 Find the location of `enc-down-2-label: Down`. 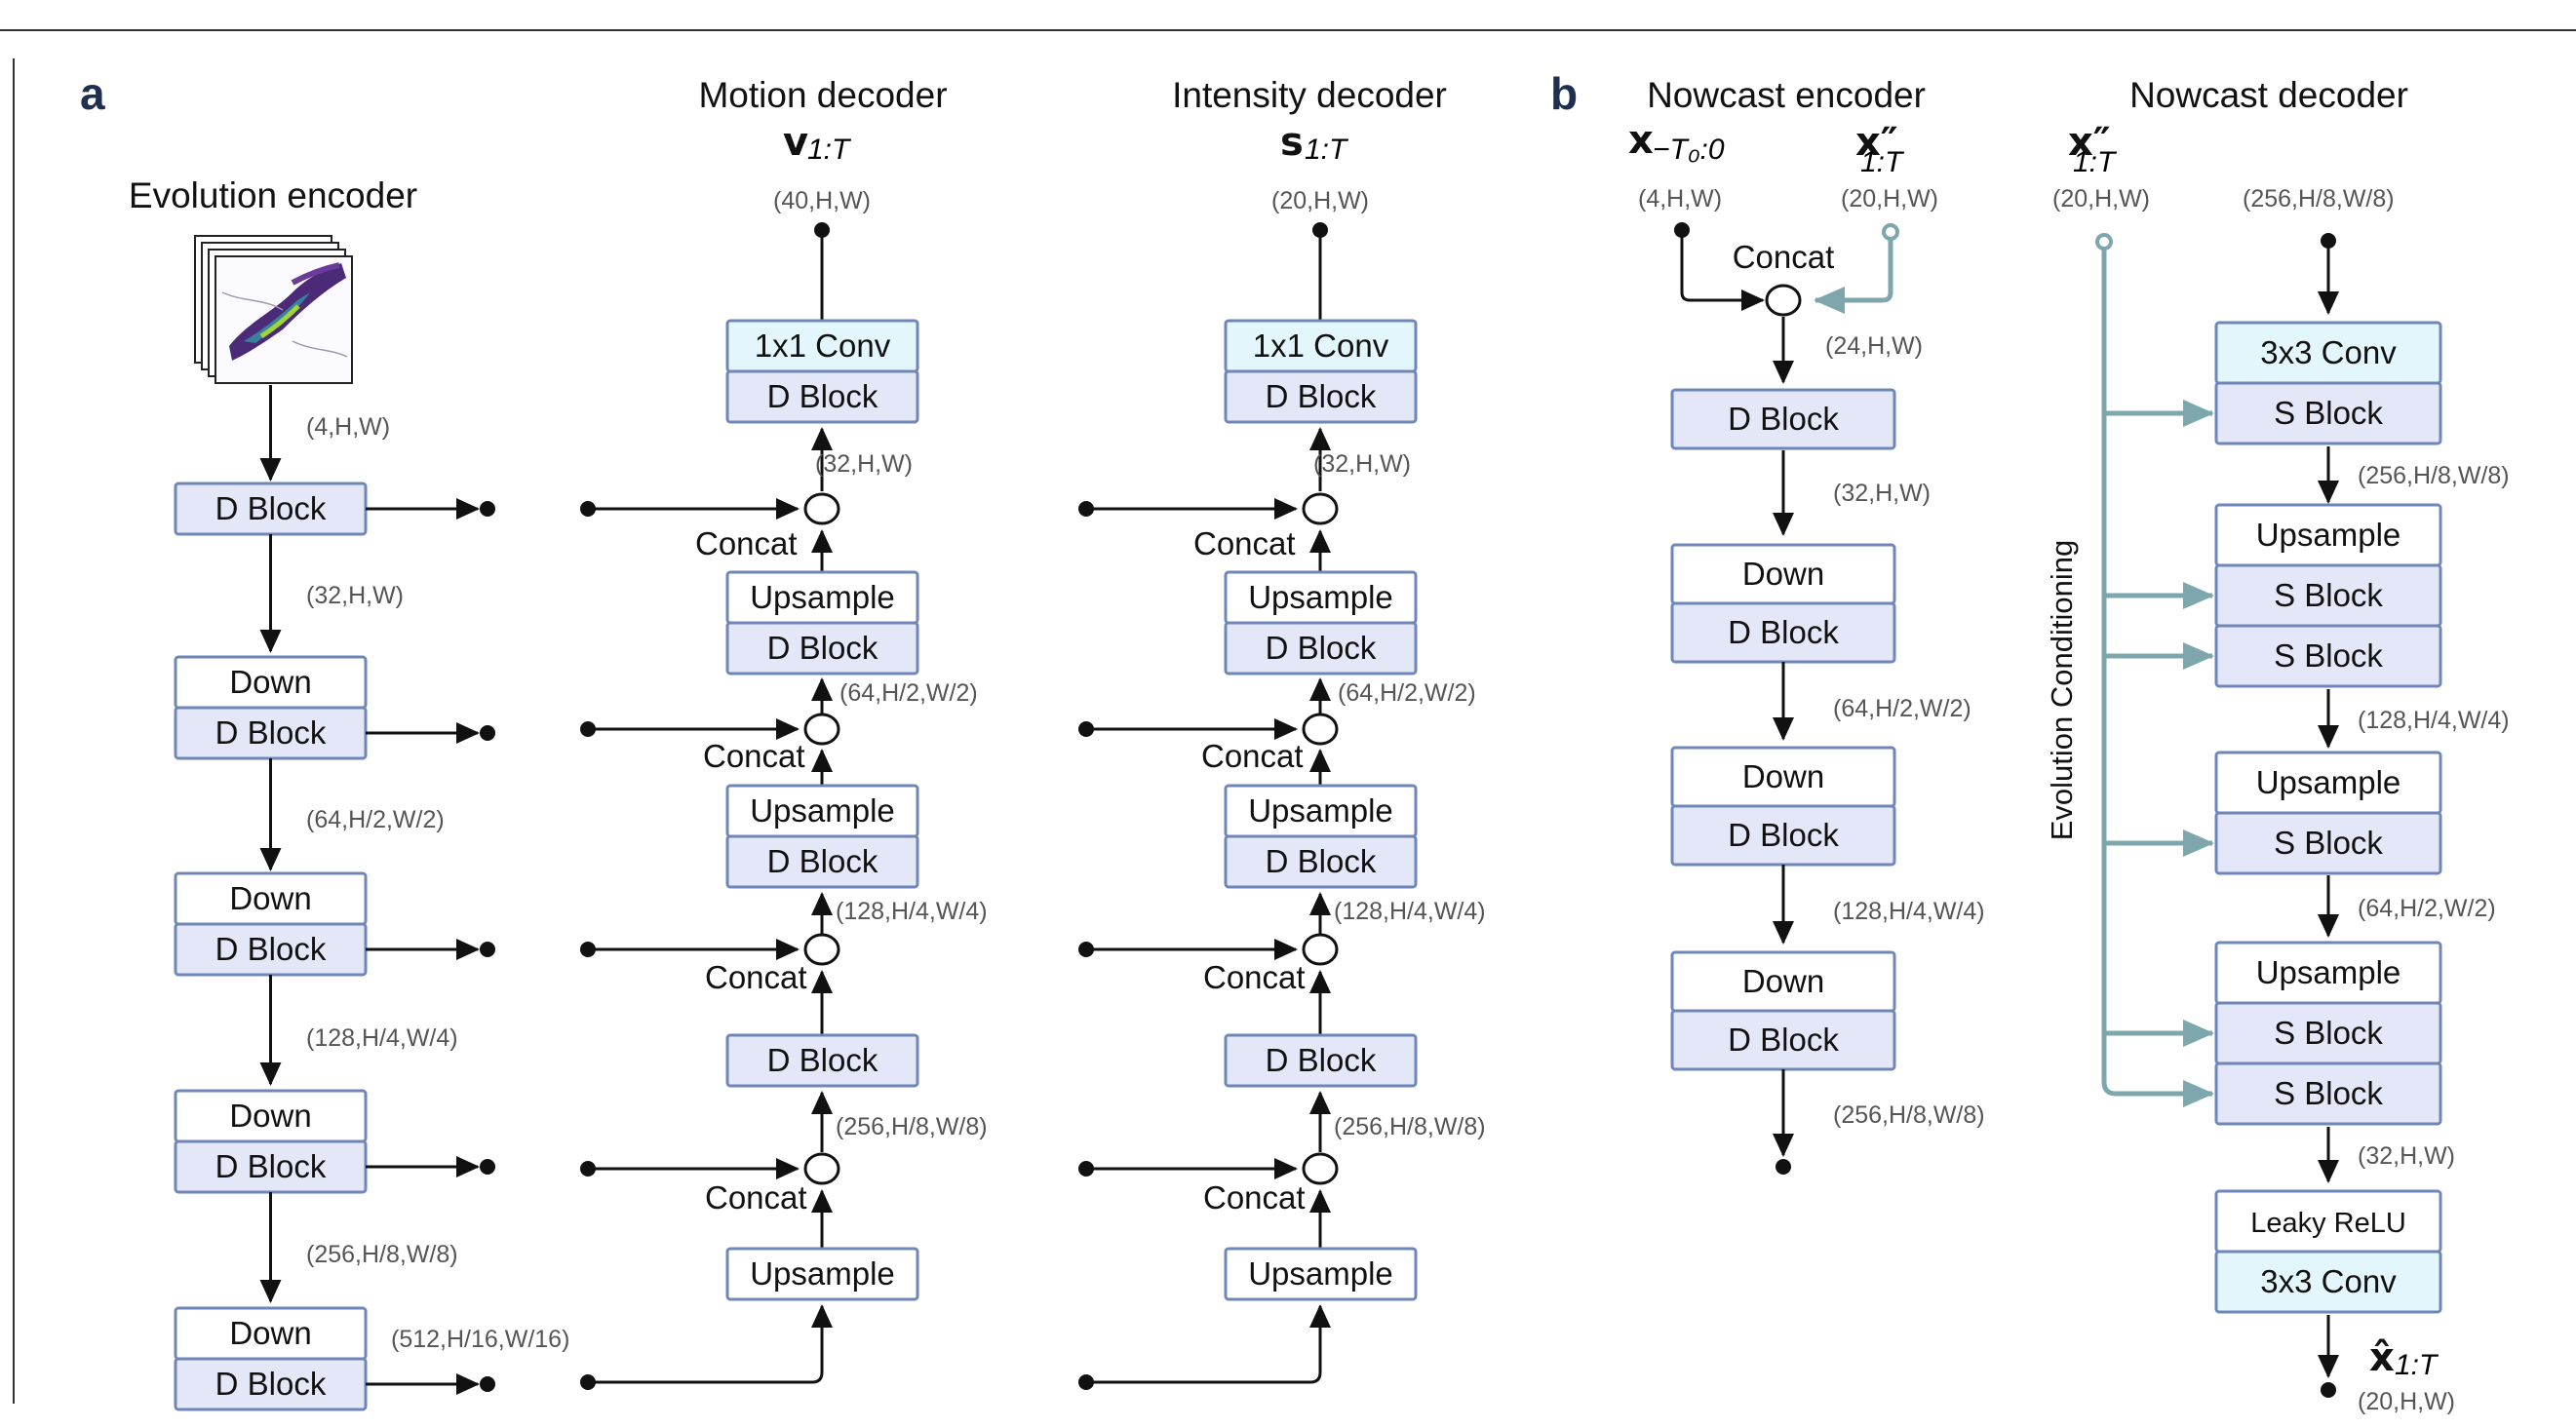

enc-down-2-label: Down is located at coordinates (270, 682).